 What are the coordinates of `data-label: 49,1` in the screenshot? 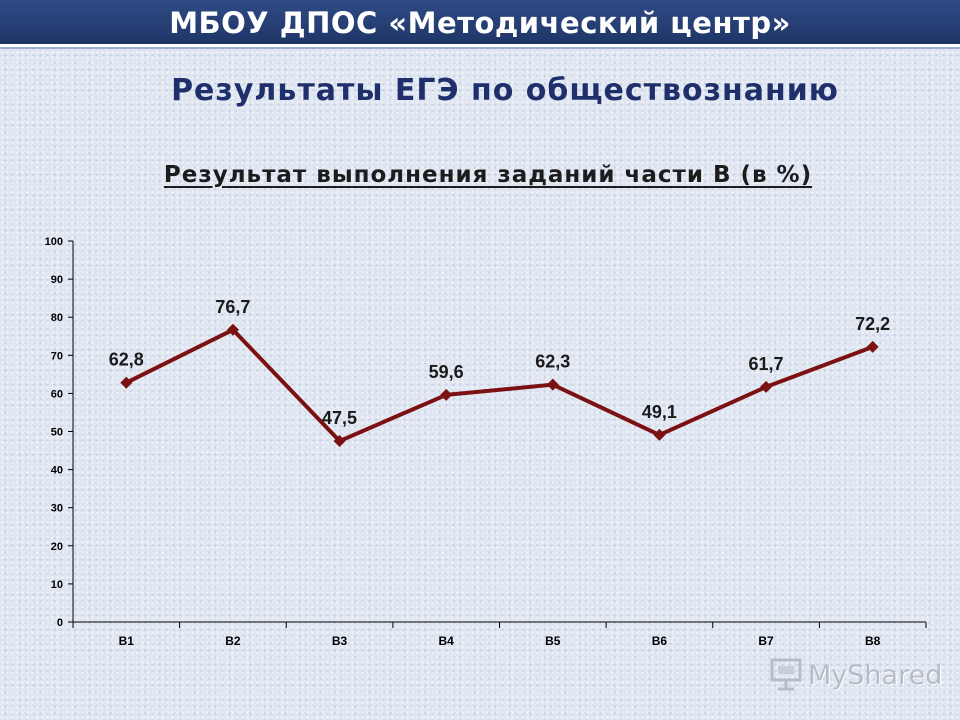 It's located at (659, 412).